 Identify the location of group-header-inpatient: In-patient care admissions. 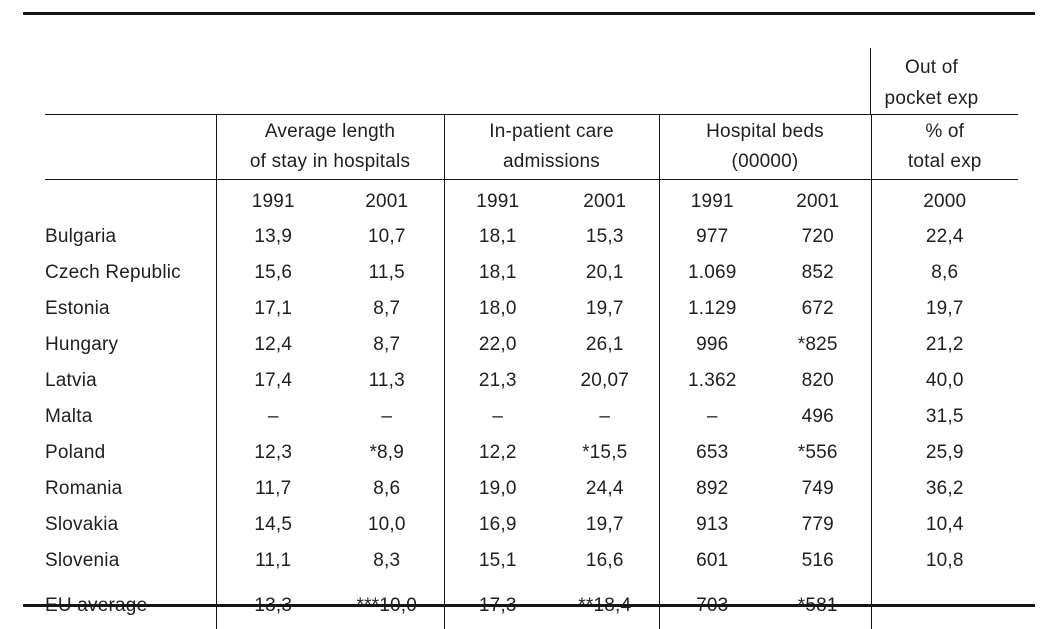
(551, 147).